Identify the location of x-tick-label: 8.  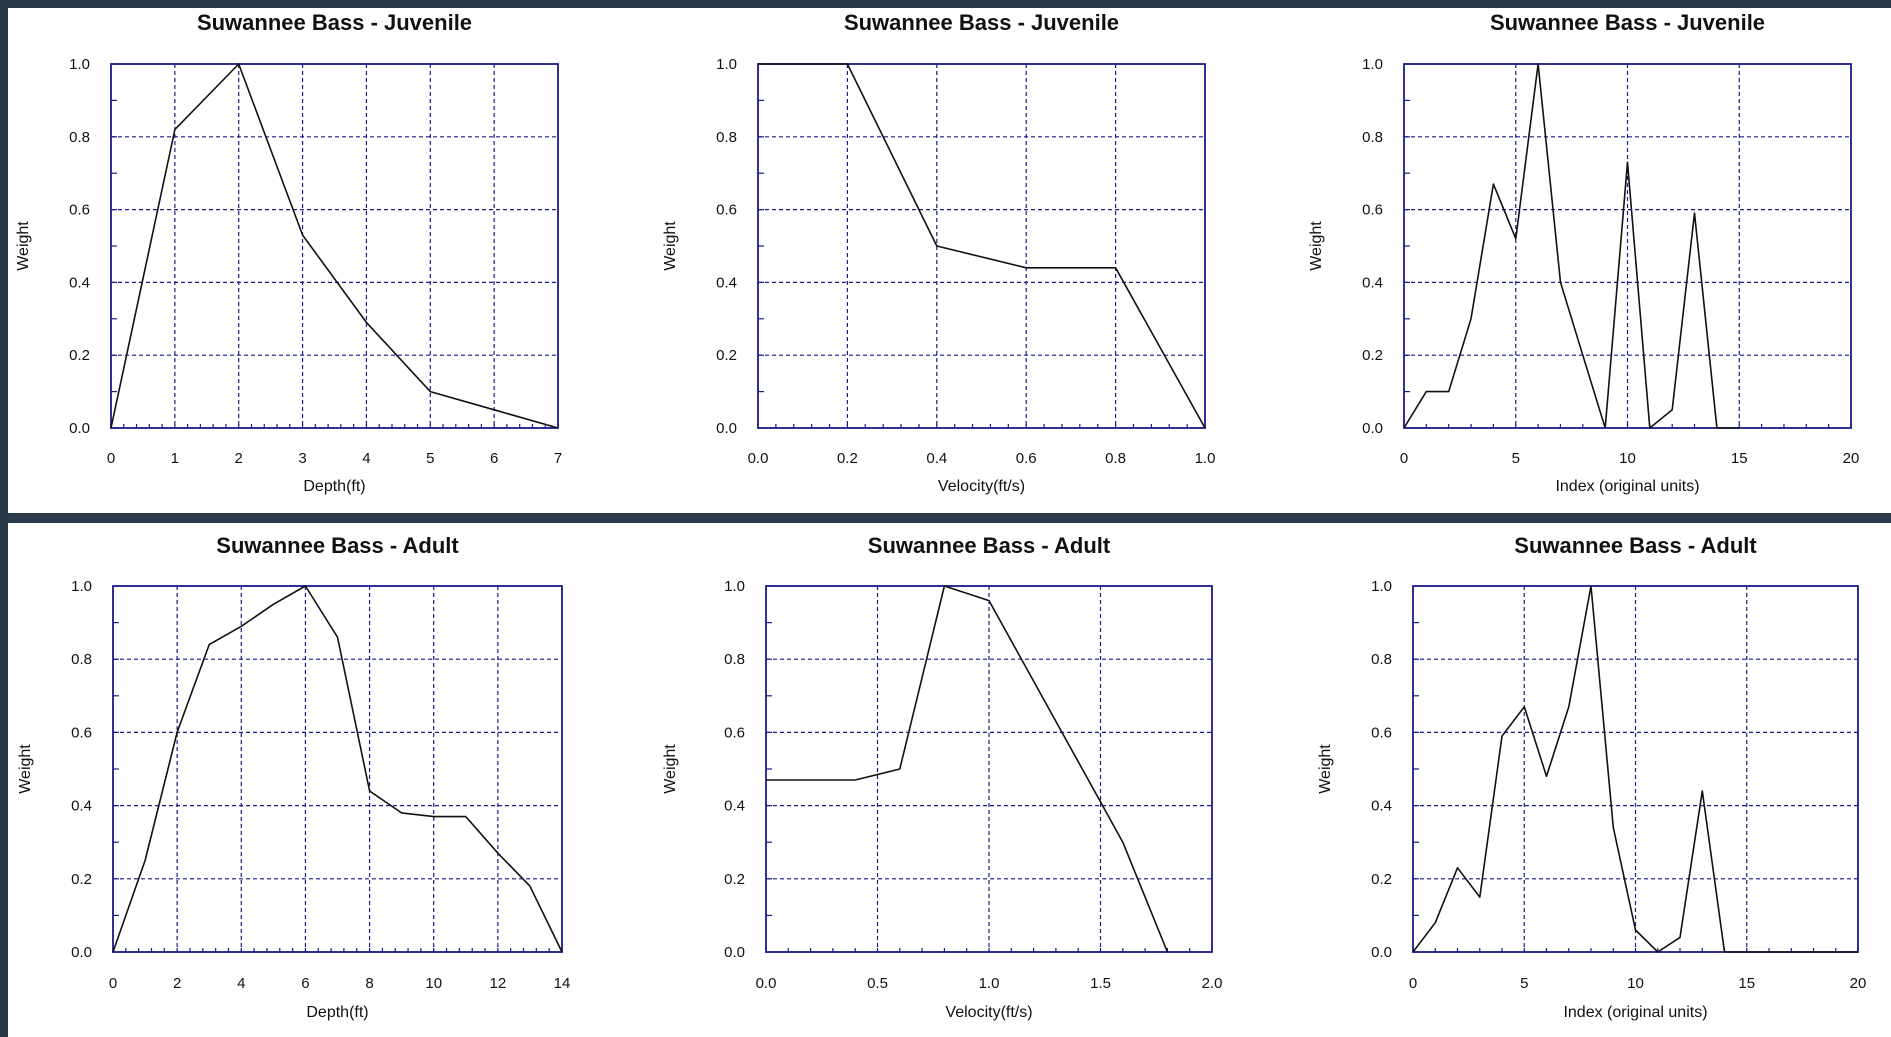
(369, 983).